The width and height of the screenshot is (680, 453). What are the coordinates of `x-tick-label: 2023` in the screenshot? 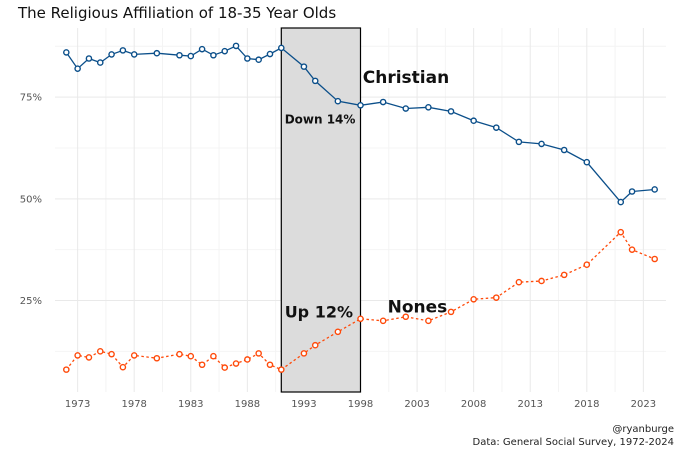 It's located at (643, 404).